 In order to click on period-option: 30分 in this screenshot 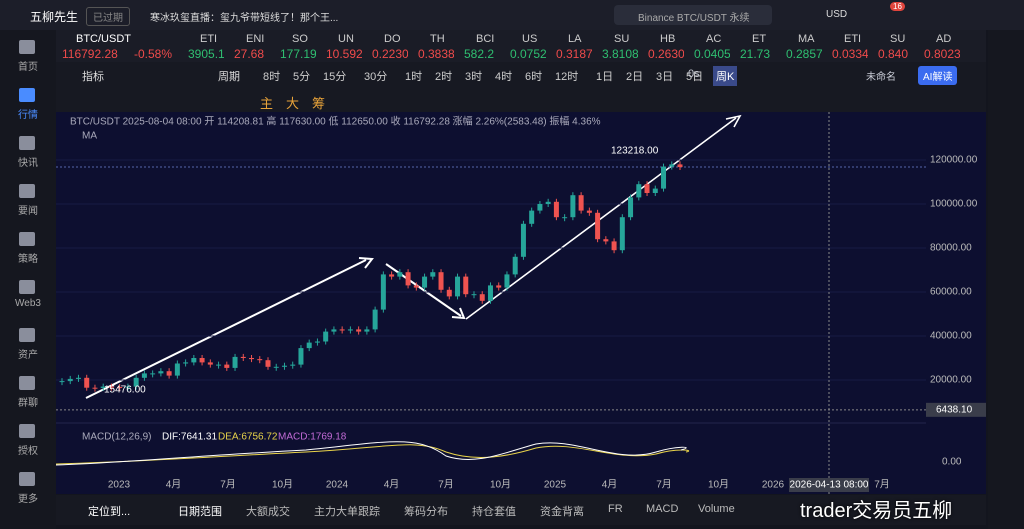, I will do `click(376, 77)`.